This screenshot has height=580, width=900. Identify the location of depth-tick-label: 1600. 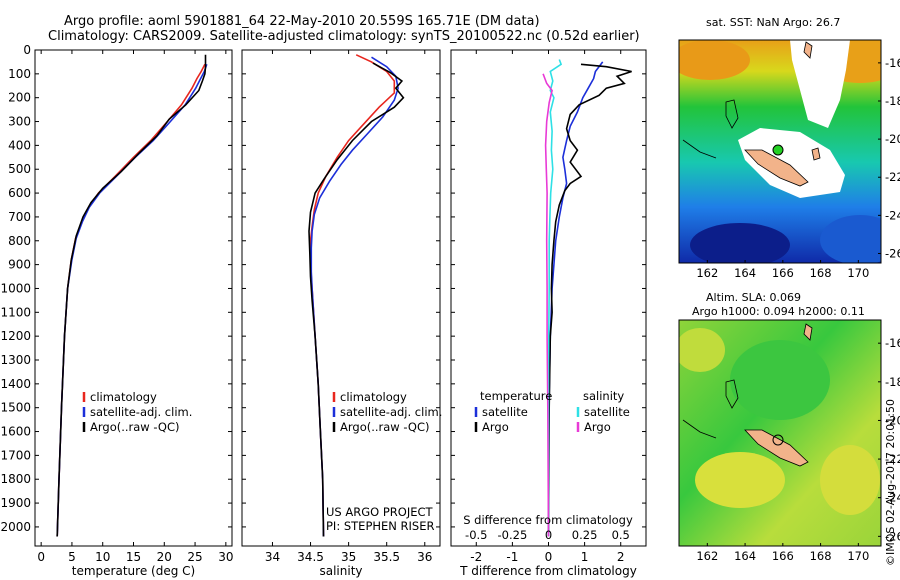
(15, 432).